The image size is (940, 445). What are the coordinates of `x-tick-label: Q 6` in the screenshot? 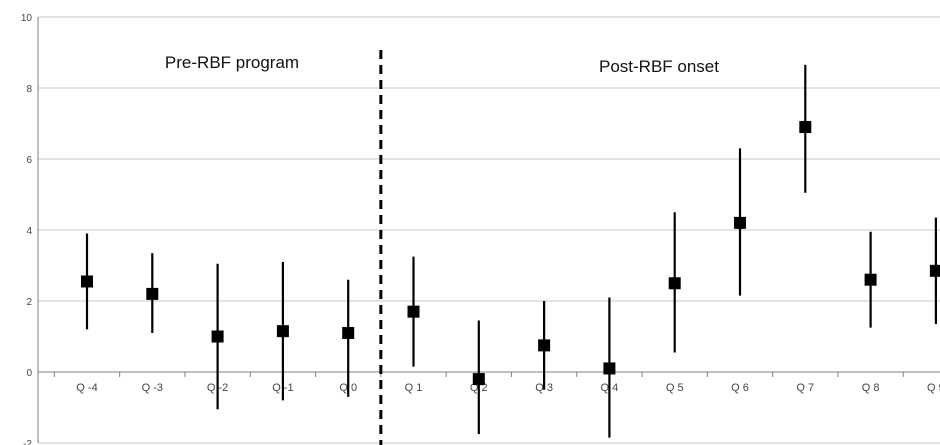 It's located at (740, 388).